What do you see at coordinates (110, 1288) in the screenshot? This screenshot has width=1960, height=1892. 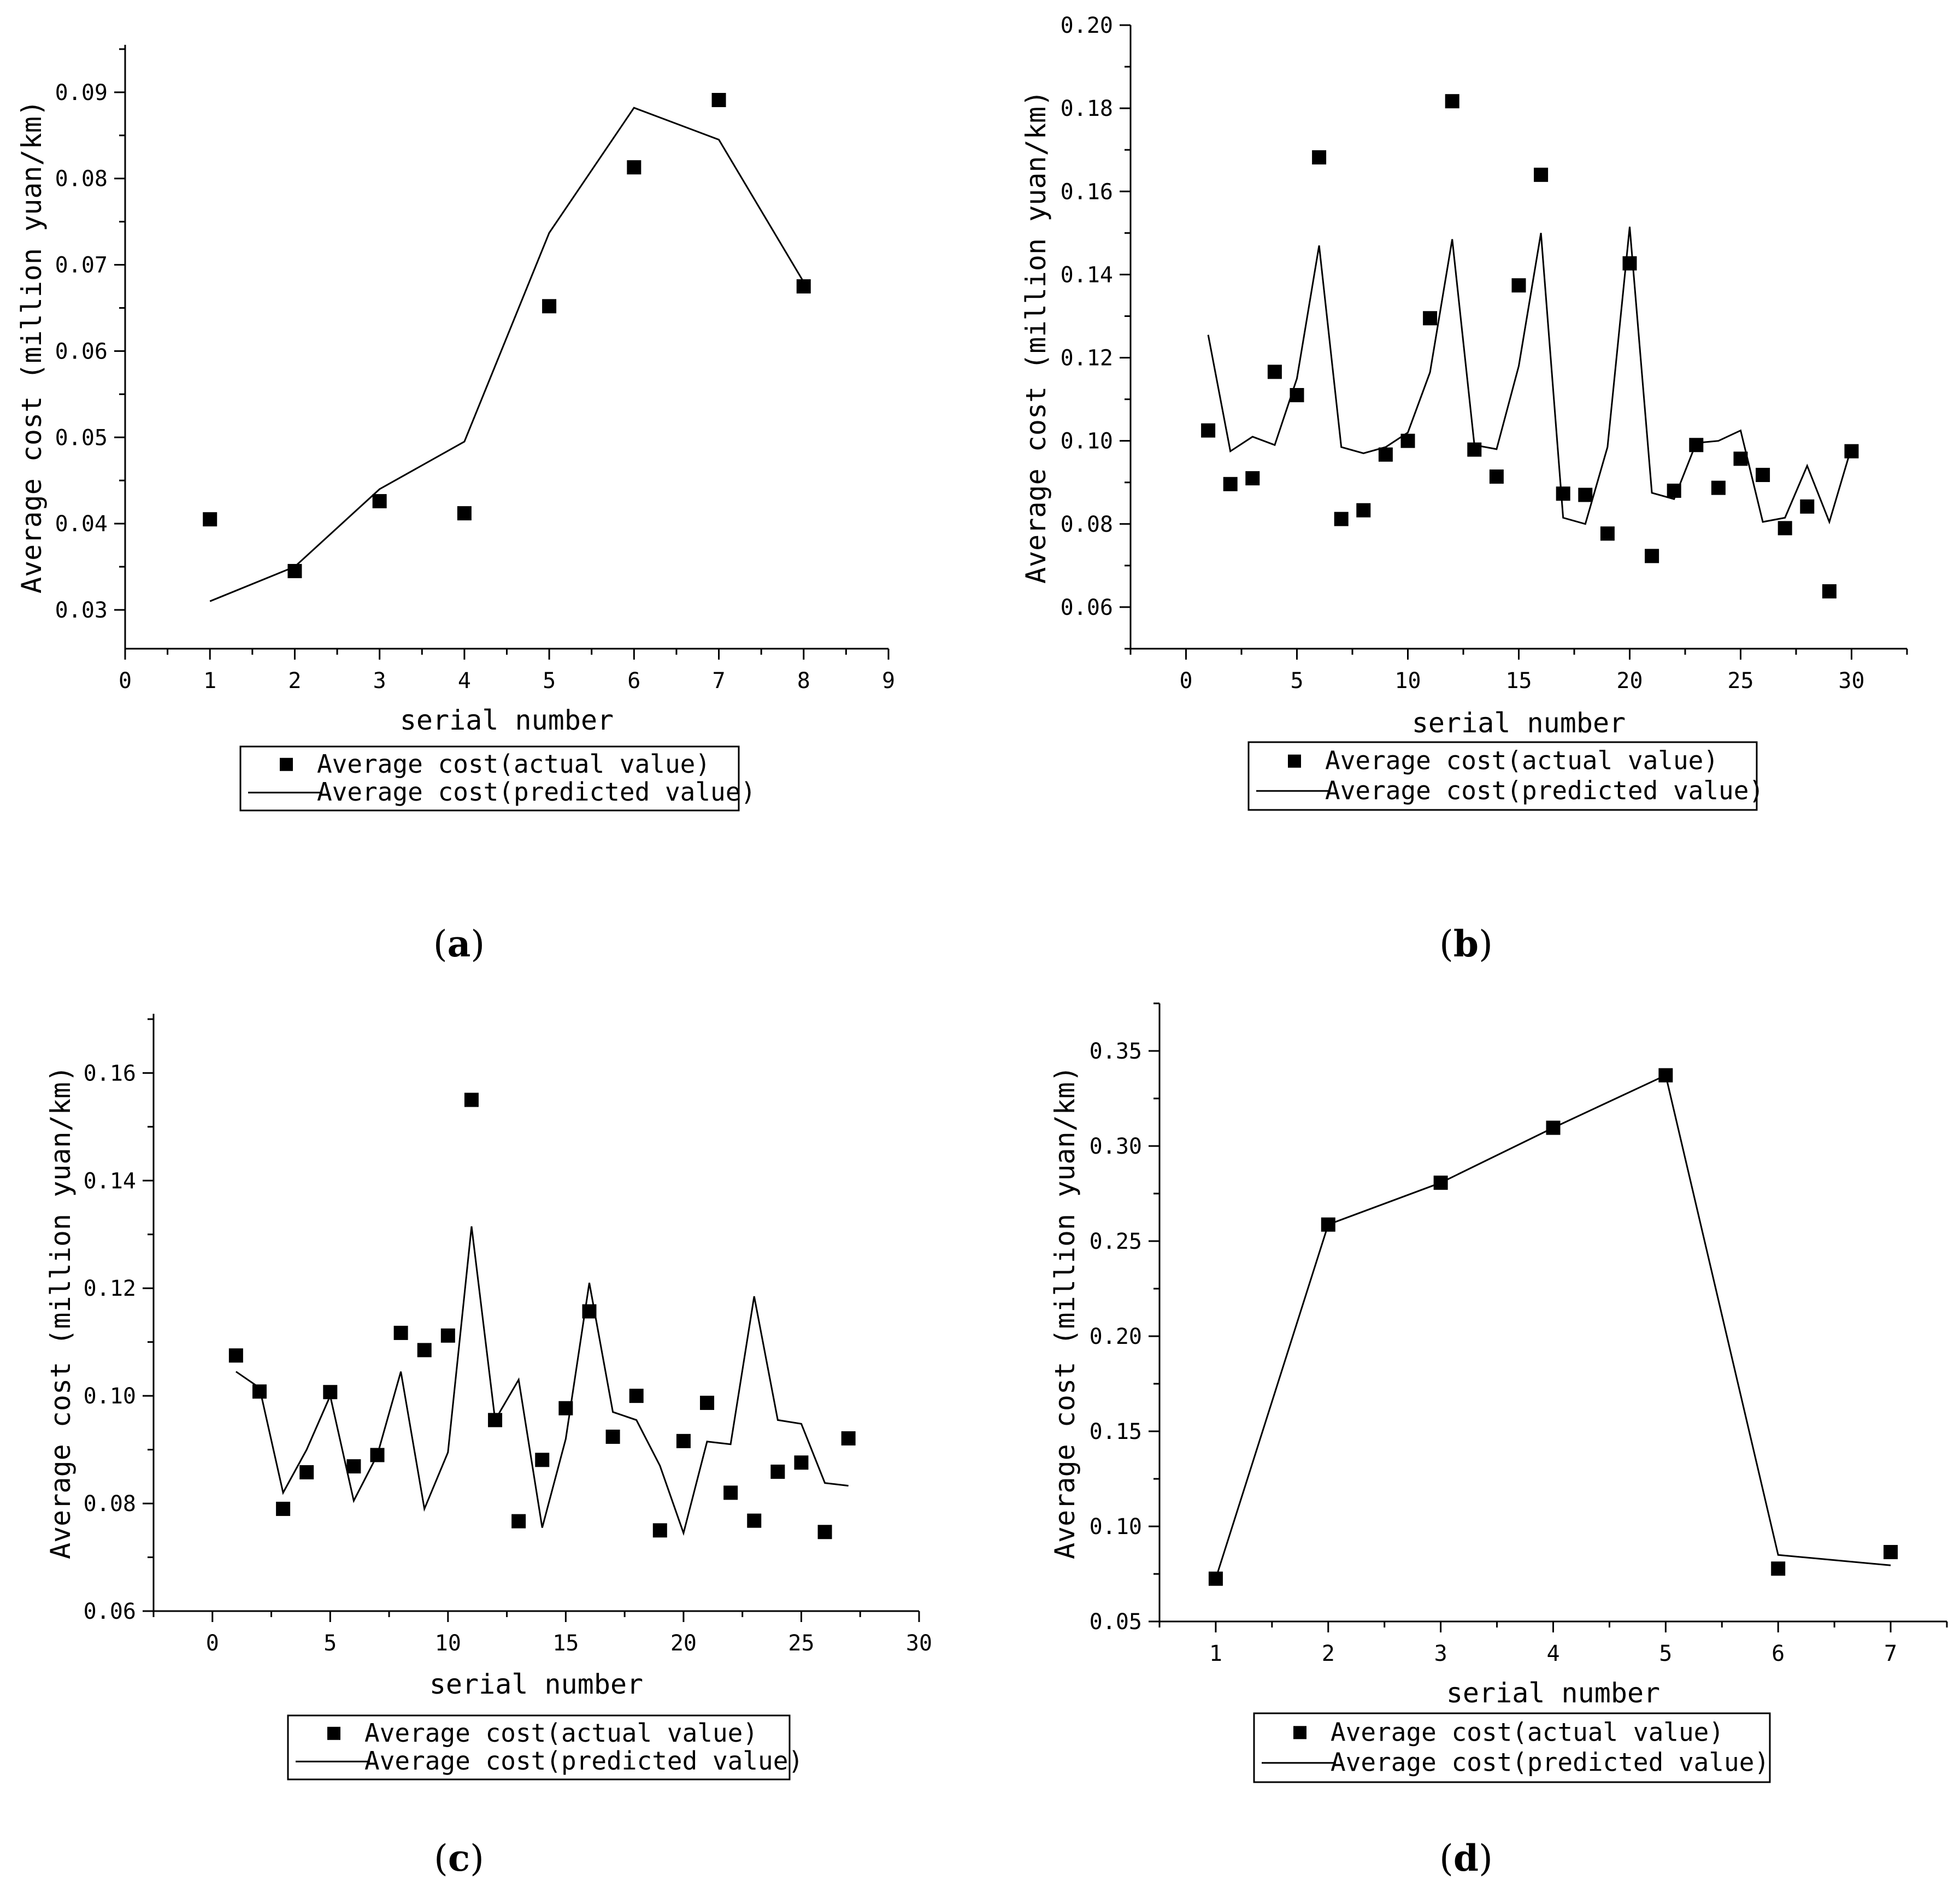 I see `y-tick-label: 0.12` at bounding box center [110, 1288].